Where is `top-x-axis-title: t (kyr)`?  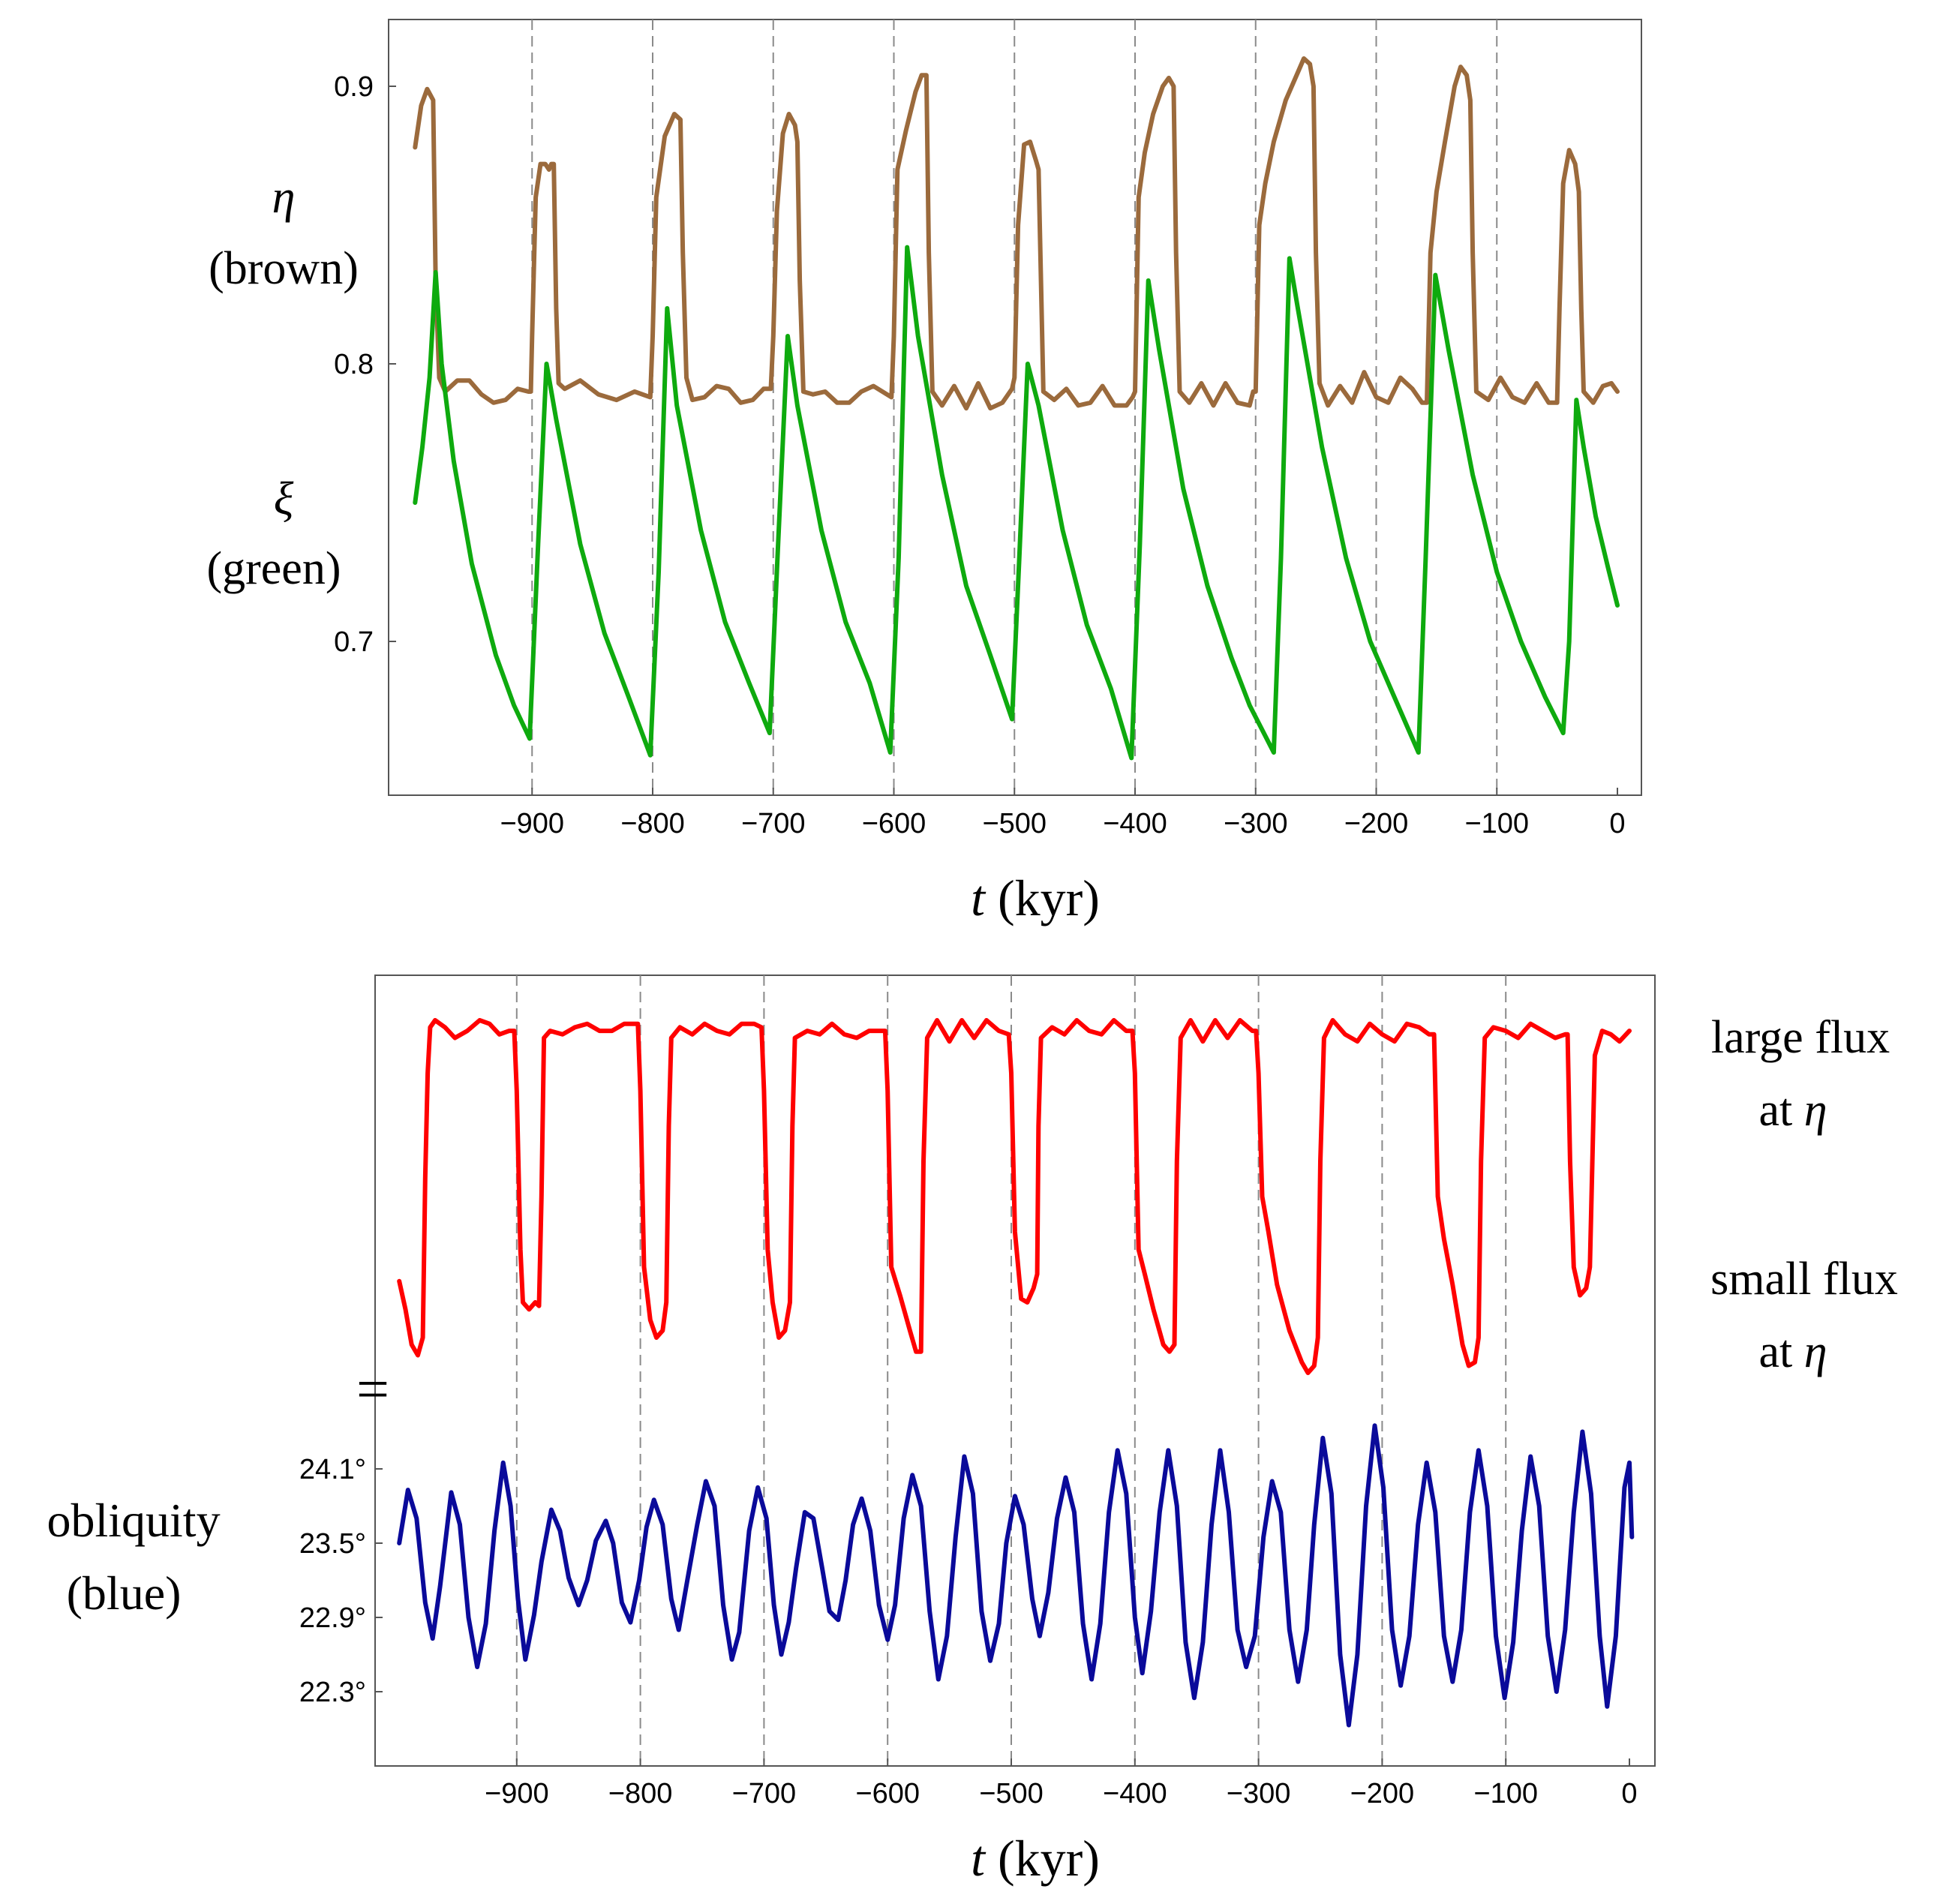
top-x-axis-title: t (kyr) is located at coordinates (1035, 897).